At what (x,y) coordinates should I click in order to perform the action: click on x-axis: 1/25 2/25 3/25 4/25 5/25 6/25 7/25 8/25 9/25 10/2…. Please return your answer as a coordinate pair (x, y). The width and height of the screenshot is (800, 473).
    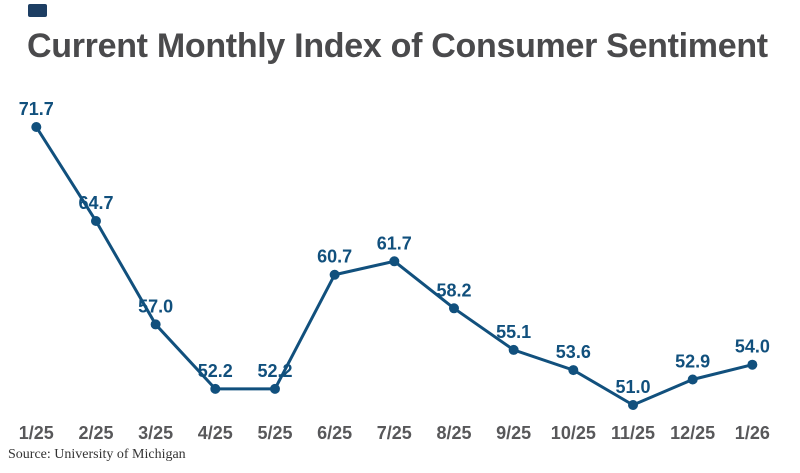
    Looking at the image, I should click on (400, 434).